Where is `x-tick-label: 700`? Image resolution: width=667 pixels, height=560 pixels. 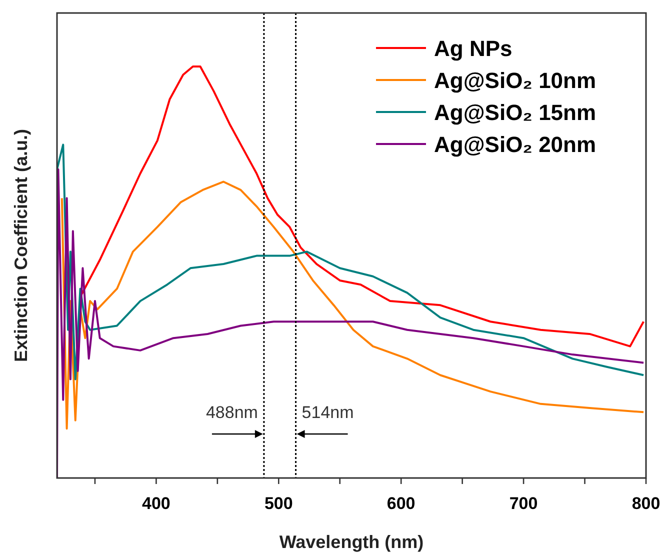
x-tick-label: 700 is located at coordinates (523, 503).